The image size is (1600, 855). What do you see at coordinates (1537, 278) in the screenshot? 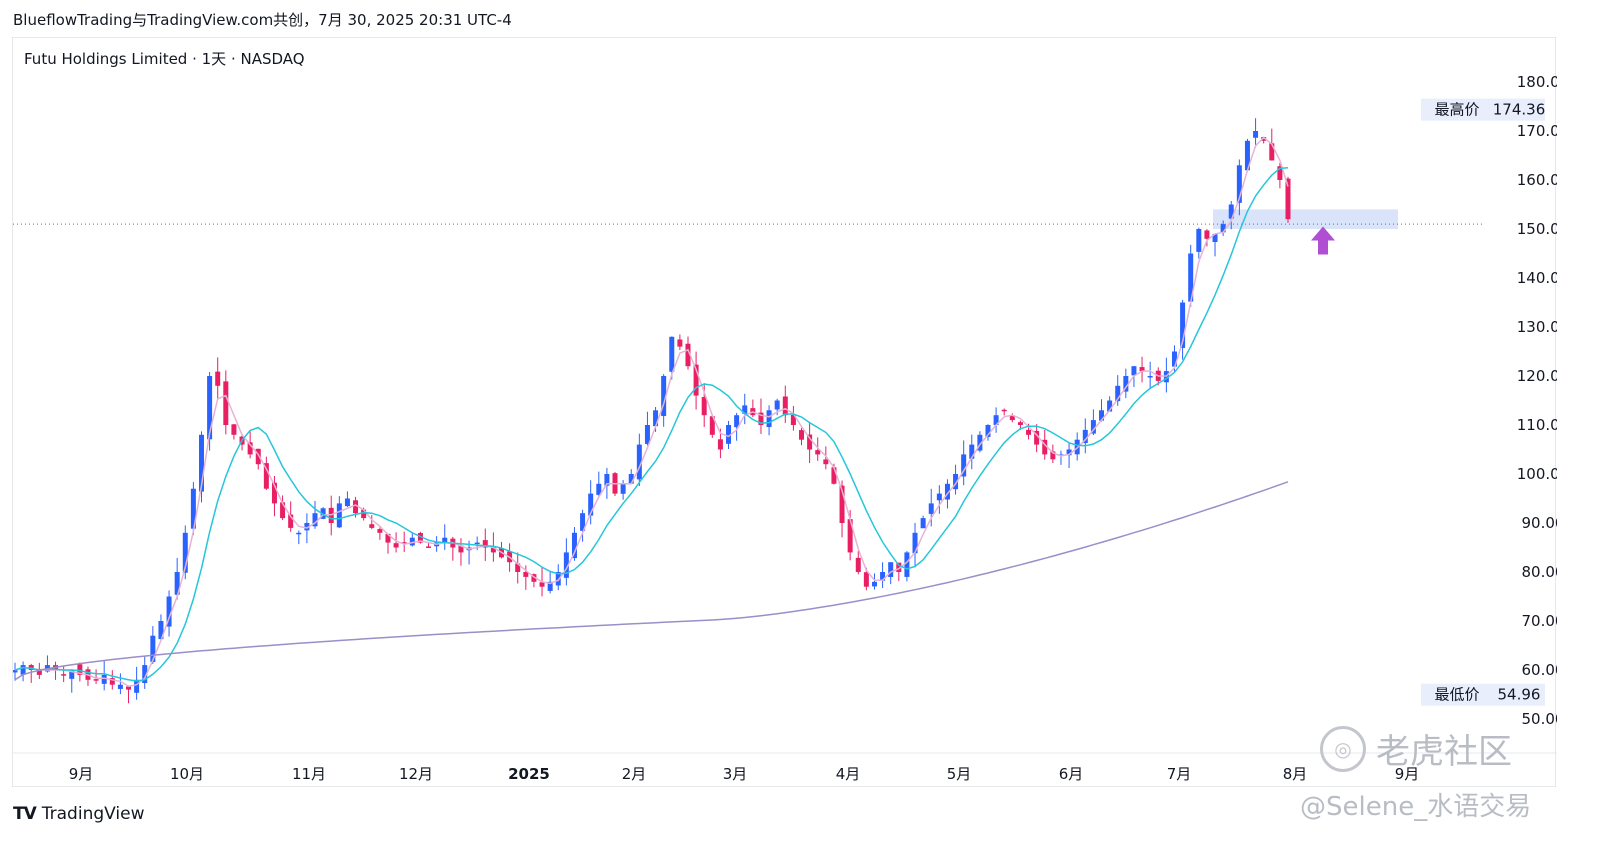
I see `y-tick-label: 140.00` at bounding box center [1537, 278].